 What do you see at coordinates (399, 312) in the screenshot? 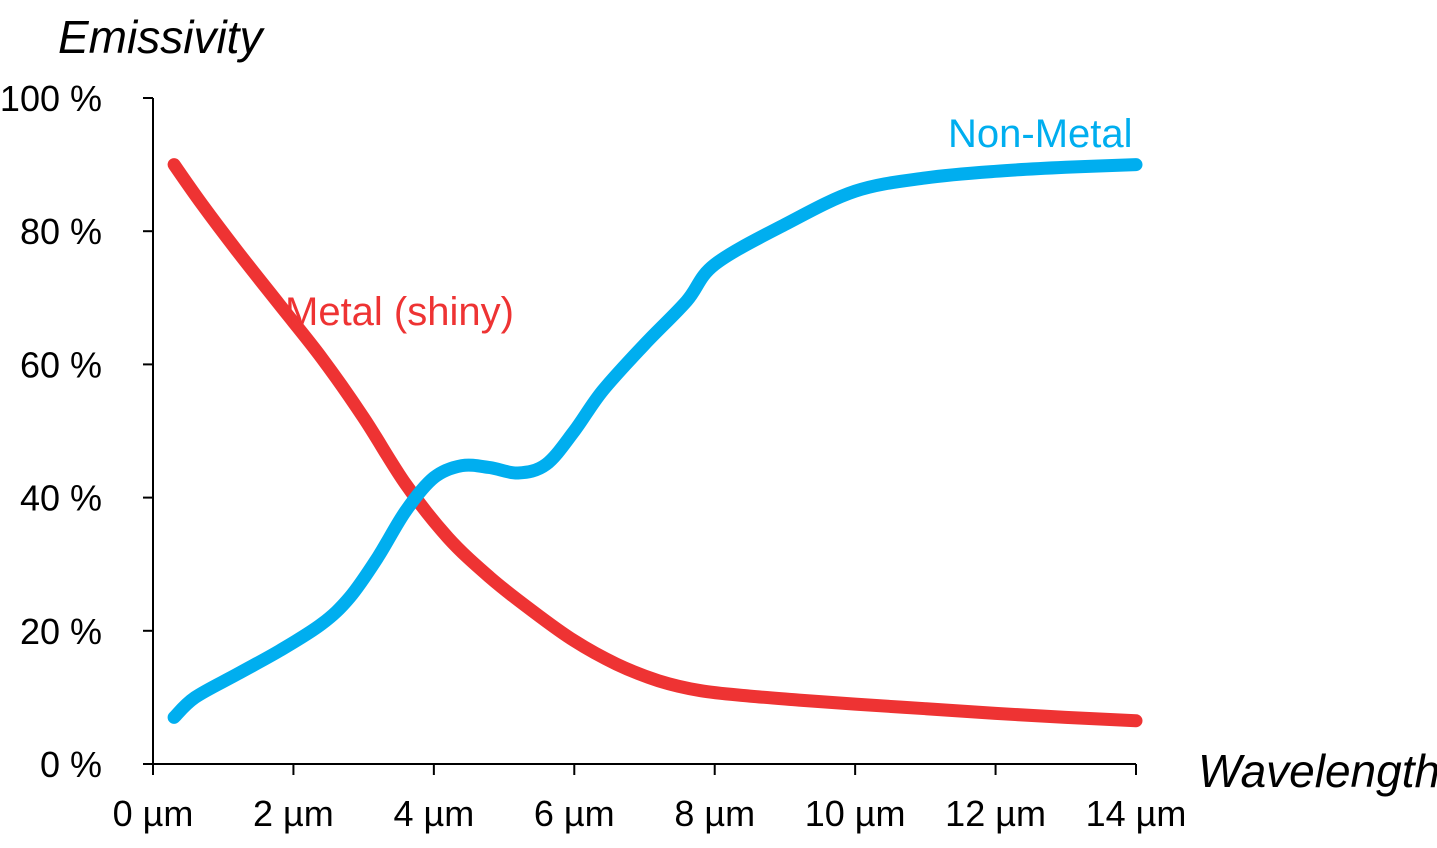
I see `series-label-metal: Metal (shiny)` at bounding box center [399, 312].